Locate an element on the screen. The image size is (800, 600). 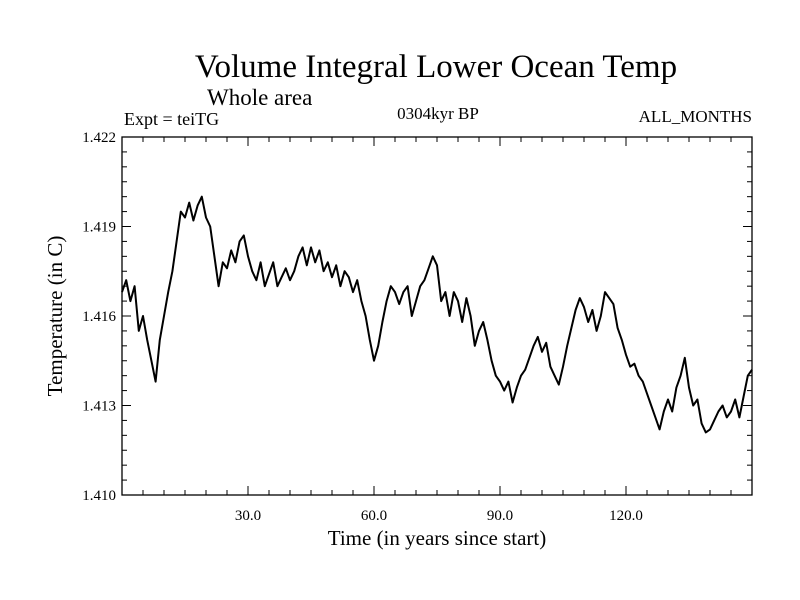
x-tick-label: 90.0 is located at coordinates (500, 516).